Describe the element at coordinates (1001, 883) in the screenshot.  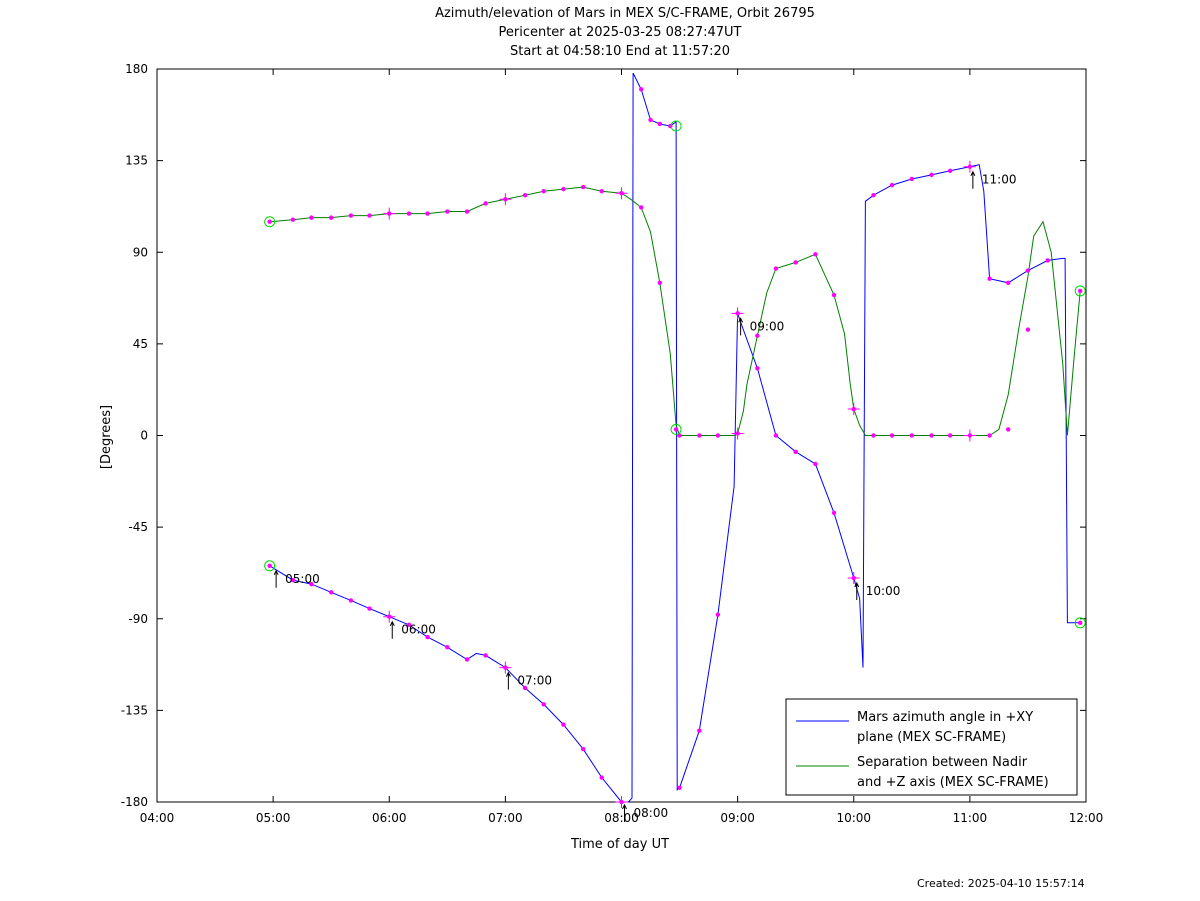
I see `created-timestamp: Created: 2025-04-10 15:57:14` at that location.